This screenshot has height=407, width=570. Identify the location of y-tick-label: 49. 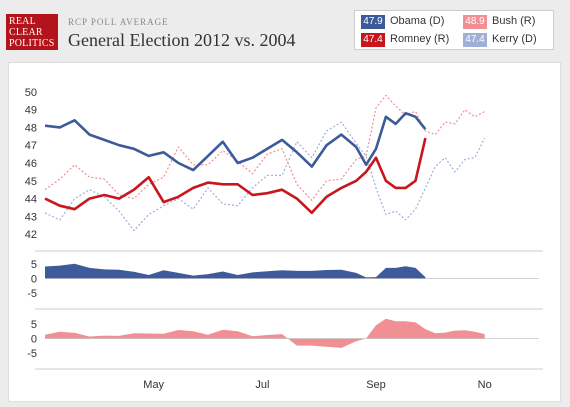
(31, 111).